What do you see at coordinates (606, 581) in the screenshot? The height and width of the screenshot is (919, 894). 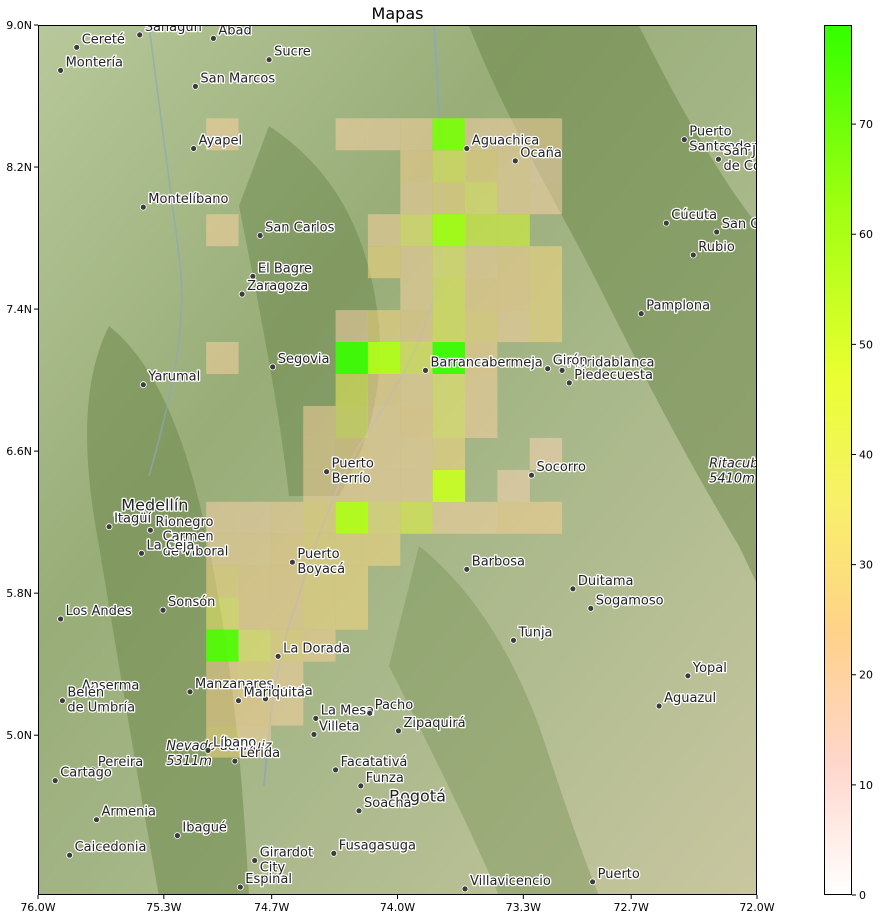 I see `place-label: Duitama` at bounding box center [606, 581].